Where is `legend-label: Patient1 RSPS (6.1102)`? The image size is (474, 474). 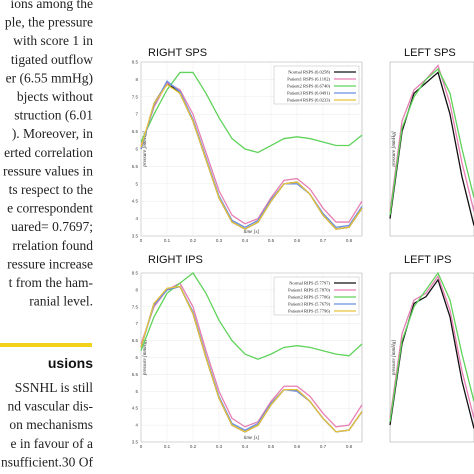
legend-label: Patient1 RSPS (6.1102) is located at coordinates (308, 79).